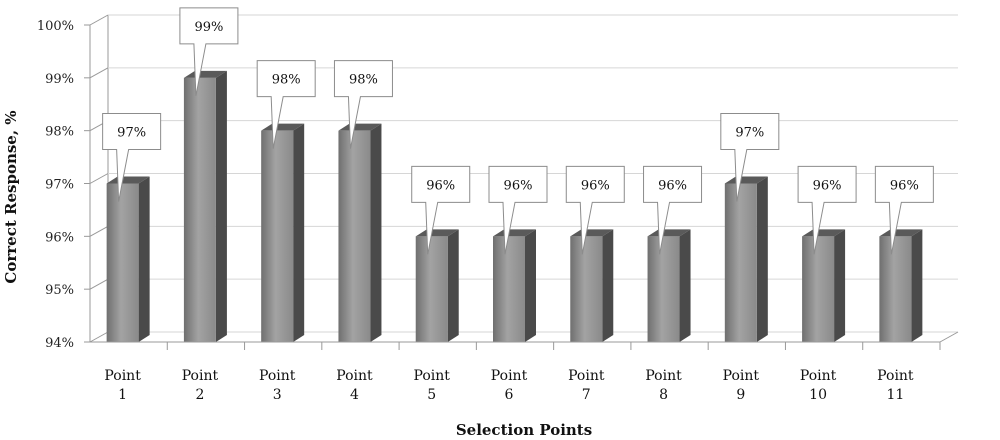 The image size is (1000, 440). I want to click on x-tick-label: Point 4, so click(354, 385).